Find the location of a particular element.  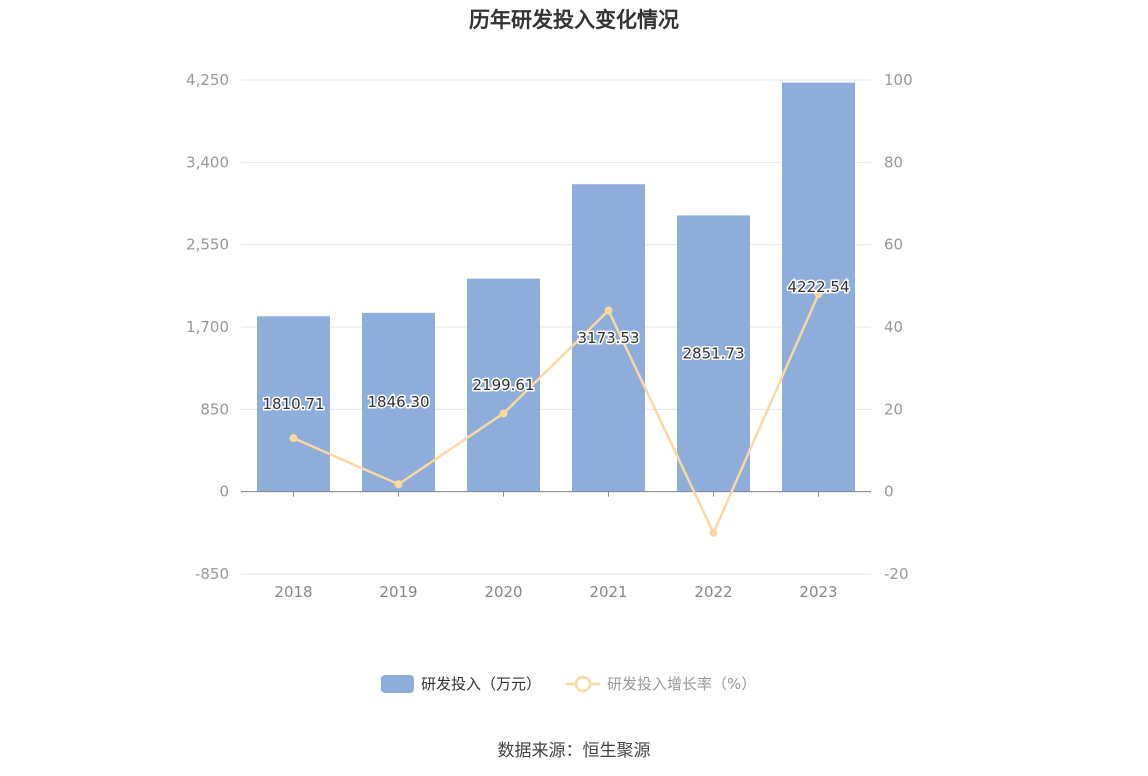

line-series is located at coordinates (556, 413).